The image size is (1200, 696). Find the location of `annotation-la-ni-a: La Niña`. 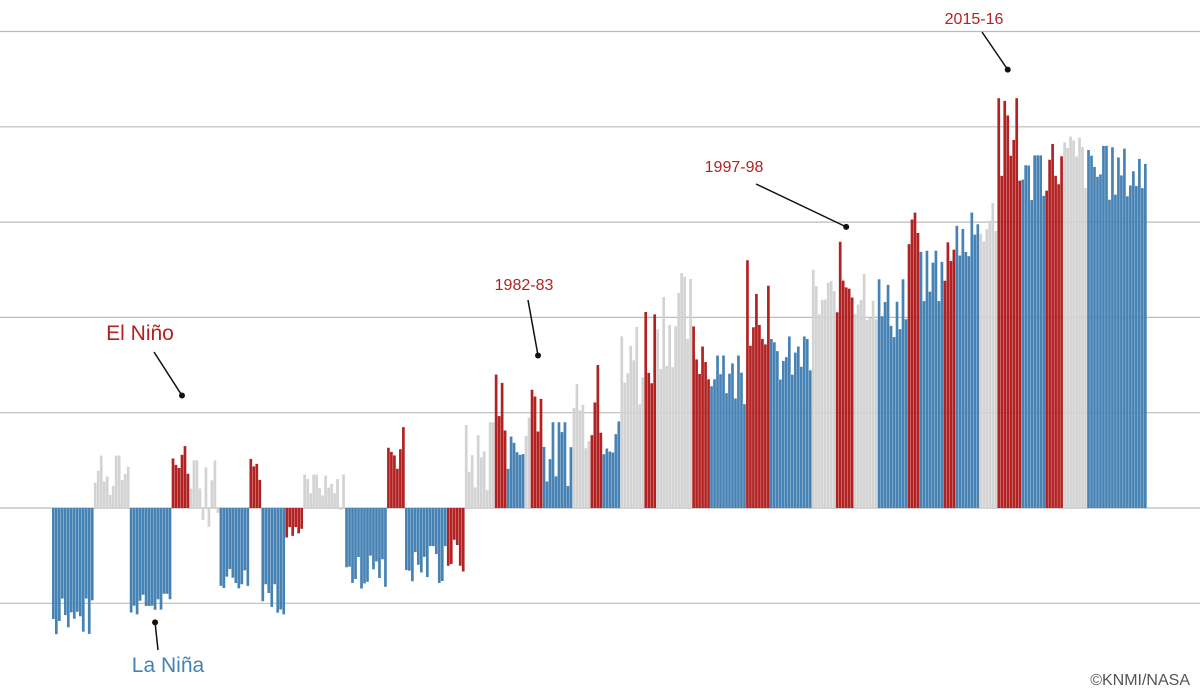

annotation-la-ni-a: La Niña is located at coordinates (168, 648).